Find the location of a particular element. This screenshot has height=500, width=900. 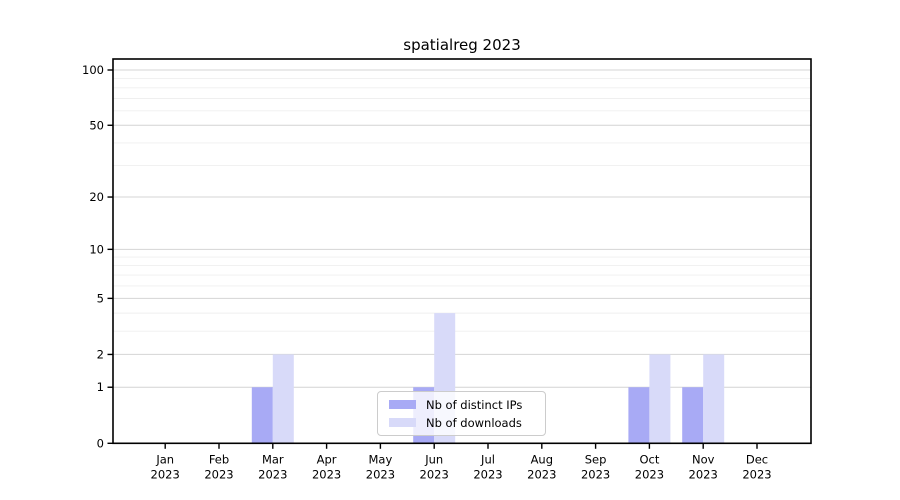

bar-distinct-ips-oct-2023 is located at coordinates (639, 415).